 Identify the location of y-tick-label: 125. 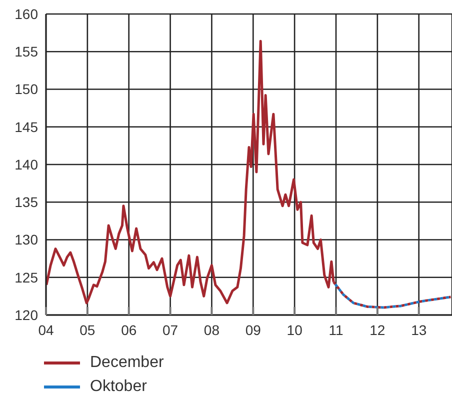
(26, 277).